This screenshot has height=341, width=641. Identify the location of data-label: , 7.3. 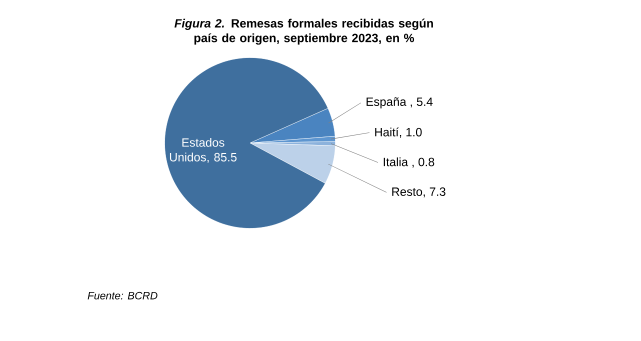
(435, 192).